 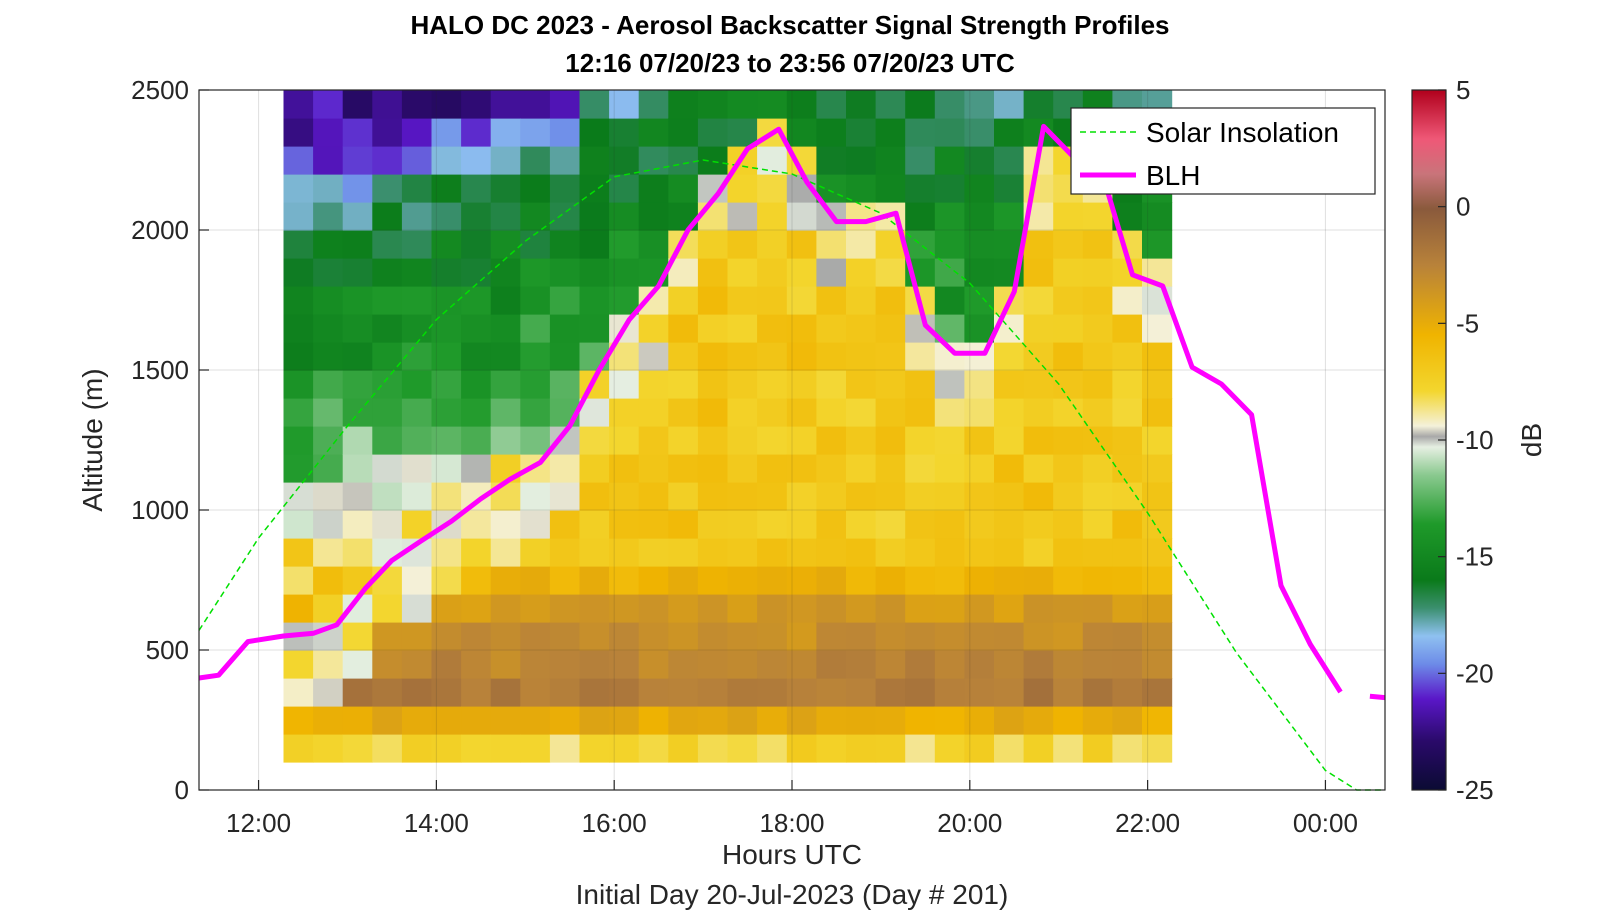 I want to click on colorbar-tick-label: -5, so click(x=1467, y=323).